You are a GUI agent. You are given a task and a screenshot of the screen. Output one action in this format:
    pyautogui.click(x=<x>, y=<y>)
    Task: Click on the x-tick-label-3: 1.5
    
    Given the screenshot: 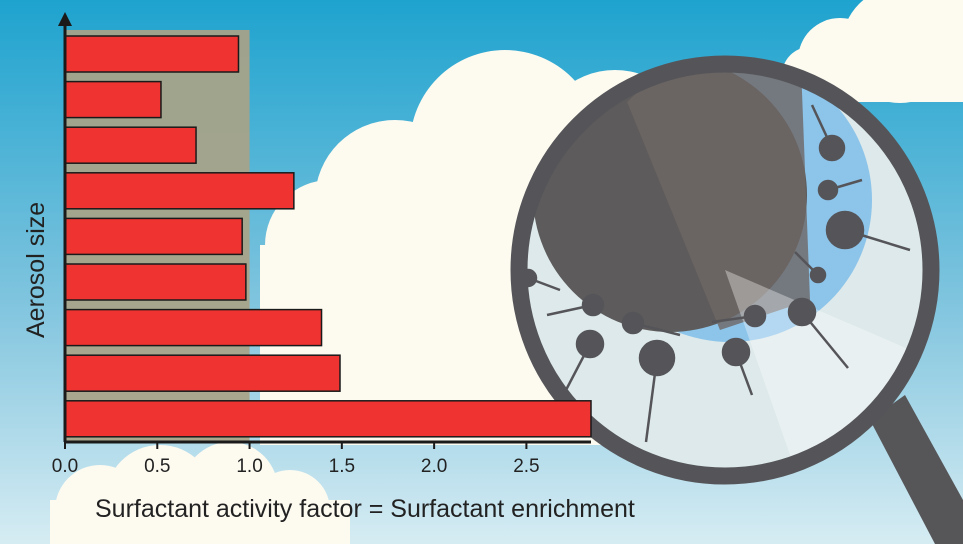 What is the action you would take?
    pyautogui.click(x=342, y=466)
    